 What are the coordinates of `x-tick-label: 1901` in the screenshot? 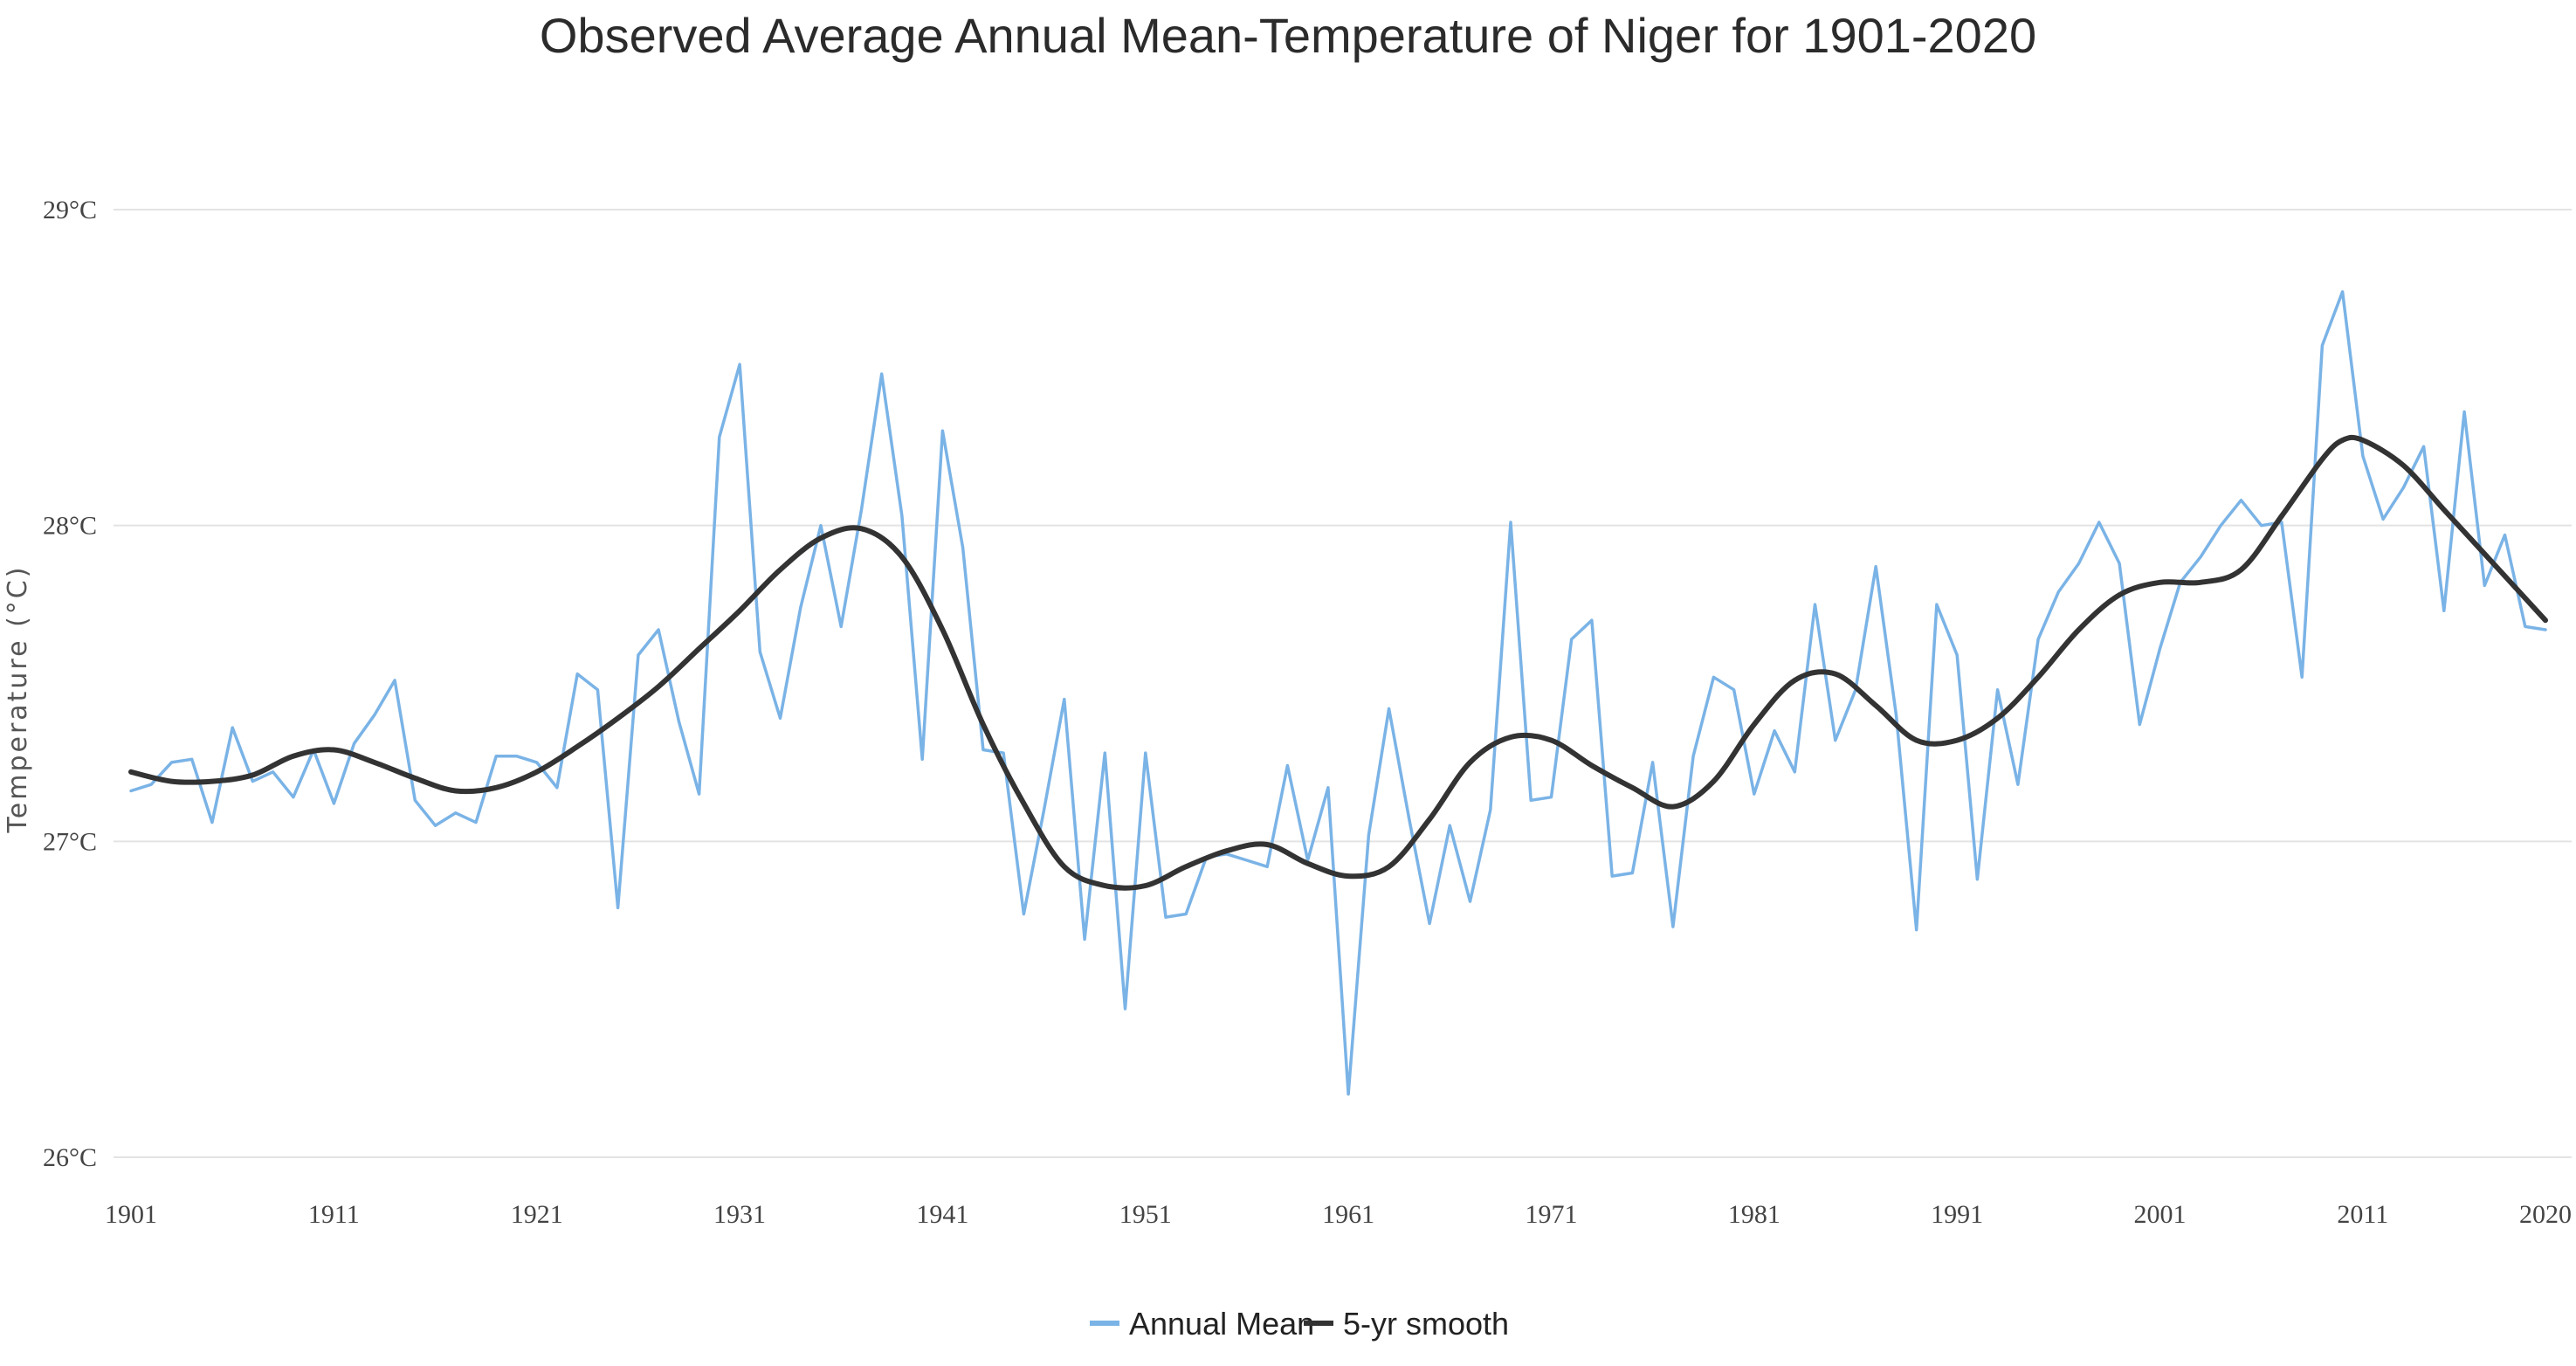 It's located at (131, 1214).